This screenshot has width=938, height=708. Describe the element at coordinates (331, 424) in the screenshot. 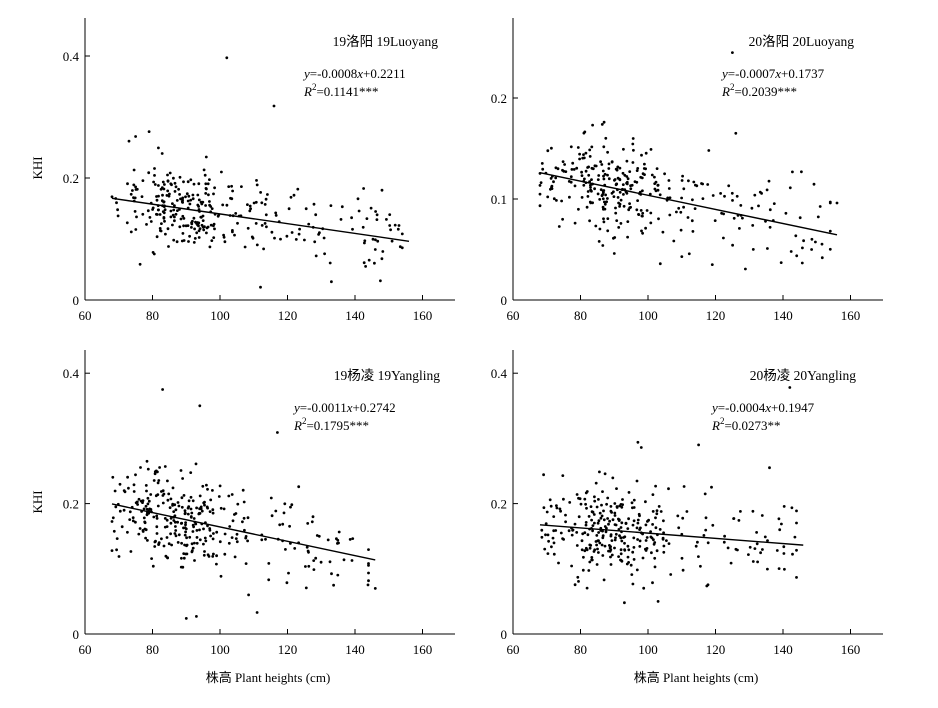

I see `r-squared: R2=0.1795***` at that location.